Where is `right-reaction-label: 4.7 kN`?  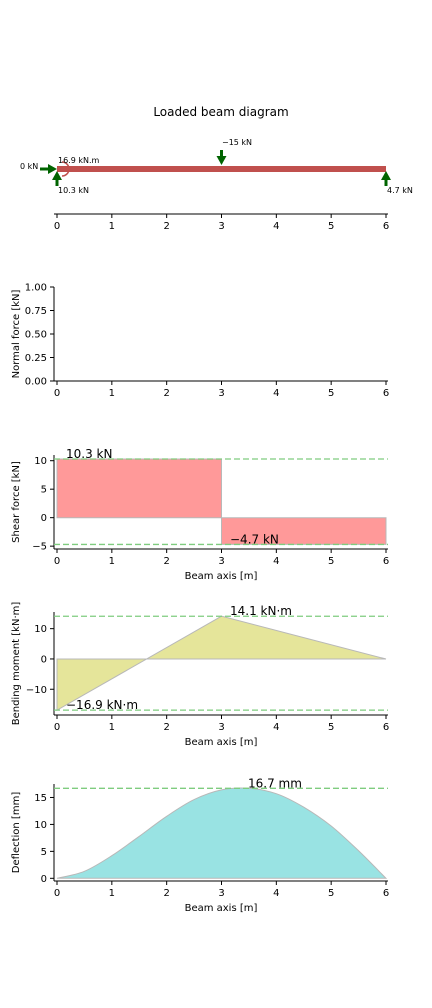
right-reaction-label: 4.7 kN is located at coordinates (400, 190).